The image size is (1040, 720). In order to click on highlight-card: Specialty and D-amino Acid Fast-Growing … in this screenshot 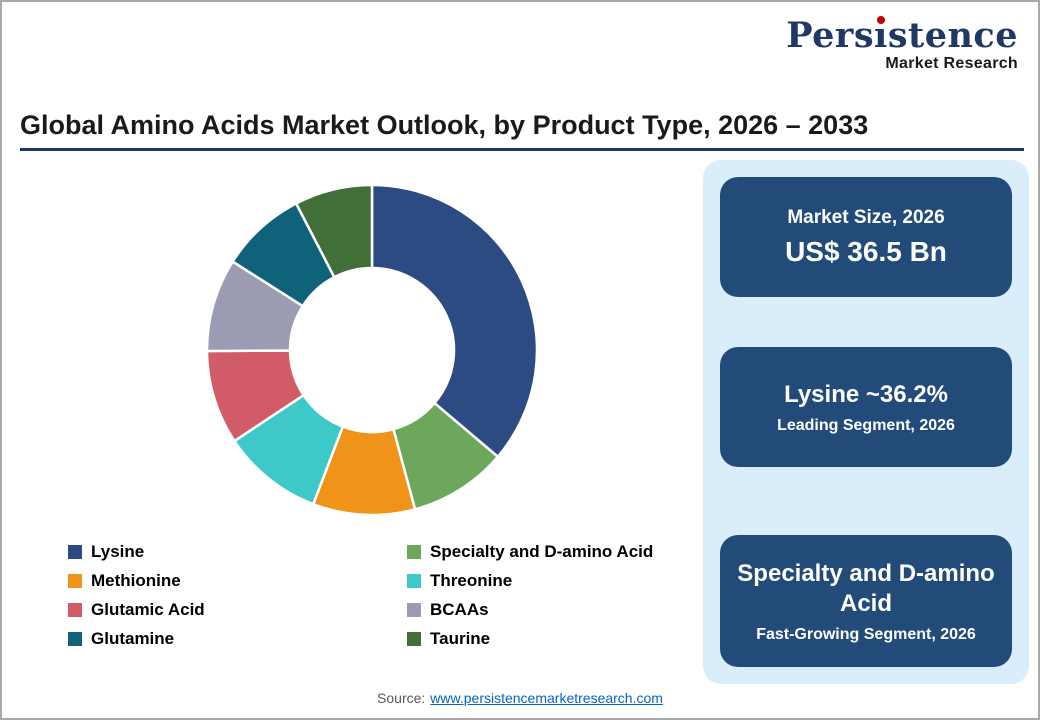, I will do `click(866, 601)`.